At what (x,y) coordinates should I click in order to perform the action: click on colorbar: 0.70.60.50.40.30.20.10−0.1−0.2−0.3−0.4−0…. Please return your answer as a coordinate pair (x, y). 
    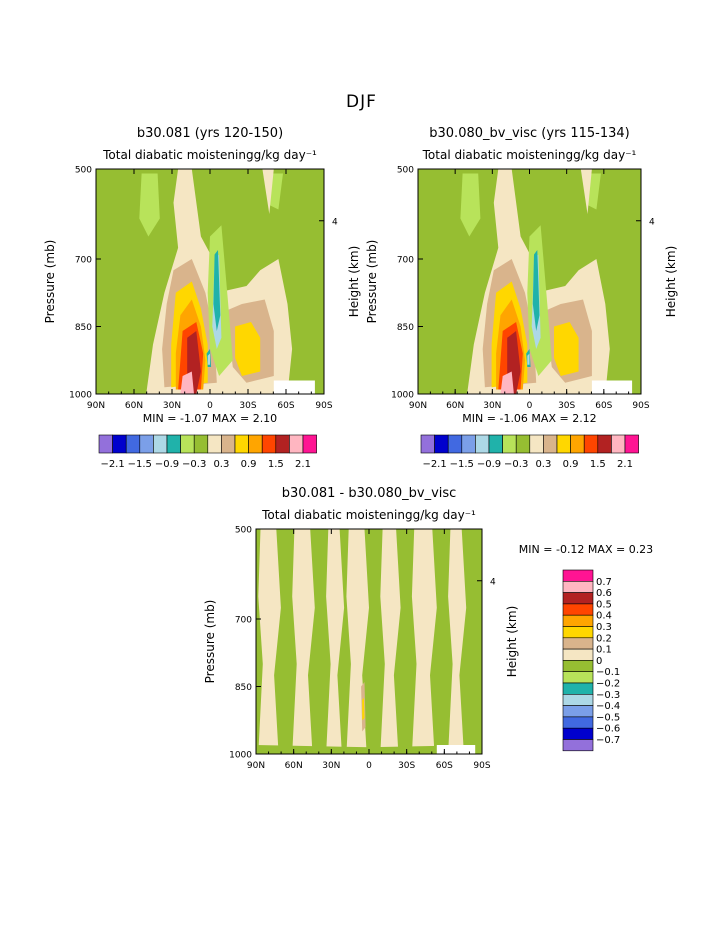
    Looking at the image, I should click on (591, 660).